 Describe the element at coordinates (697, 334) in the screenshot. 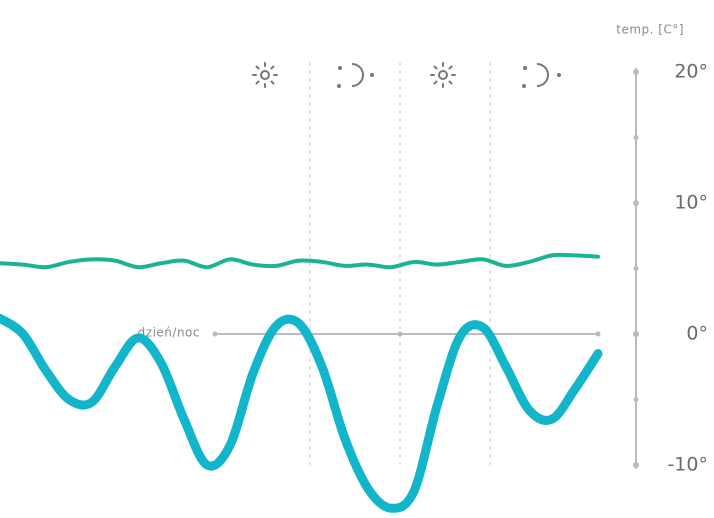

I see `y-tick-label: 0°` at that location.